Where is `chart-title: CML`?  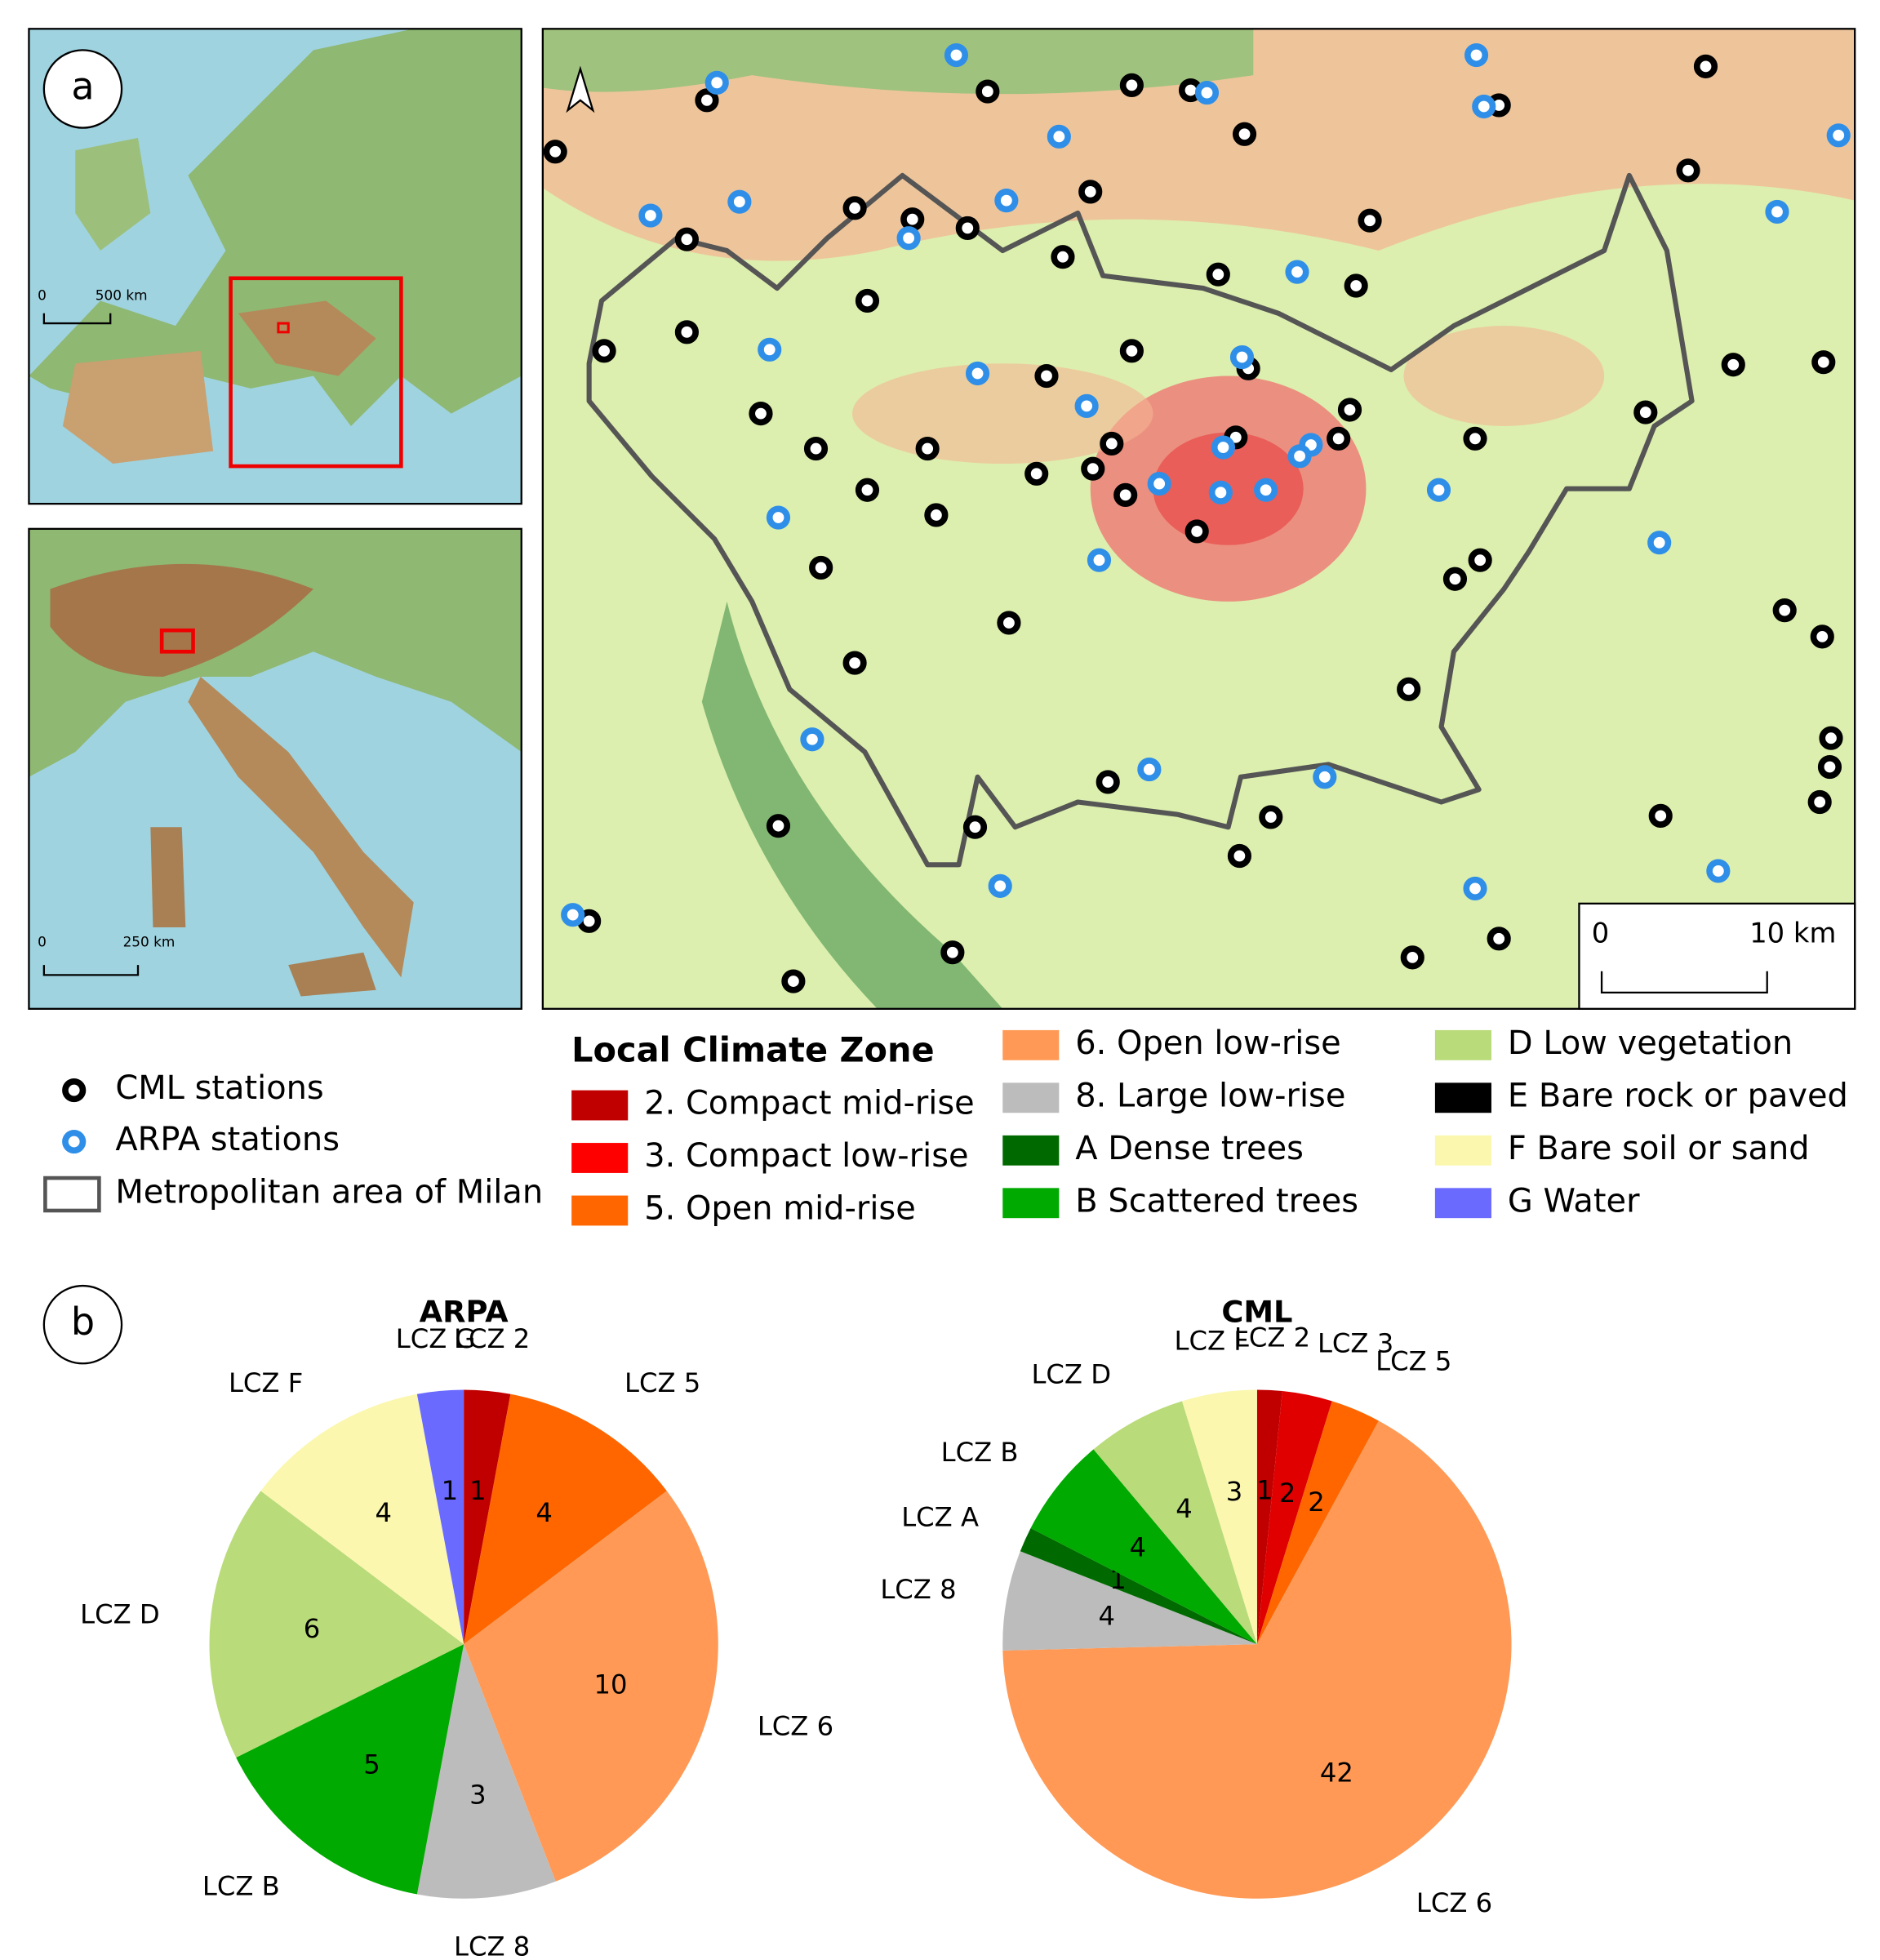
chart-title: CML is located at coordinates (1256, 1311).